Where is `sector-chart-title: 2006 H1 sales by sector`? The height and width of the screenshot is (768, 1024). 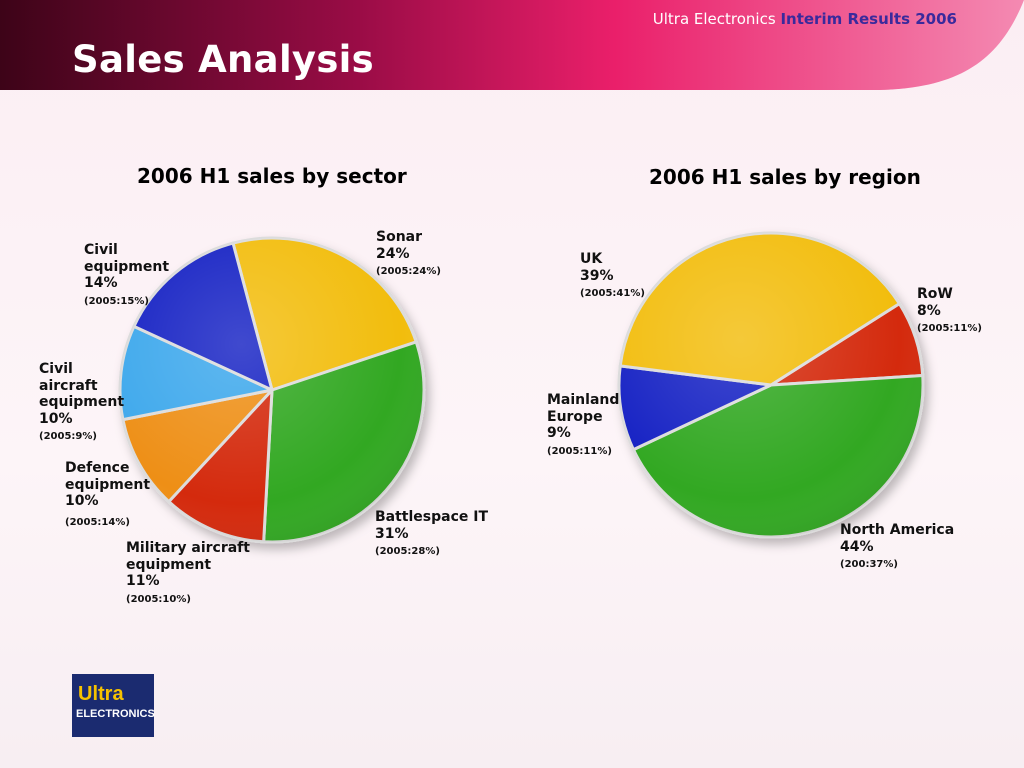
sector-chart-title: 2006 H1 sales by sector is located at coordinates (272, 176).